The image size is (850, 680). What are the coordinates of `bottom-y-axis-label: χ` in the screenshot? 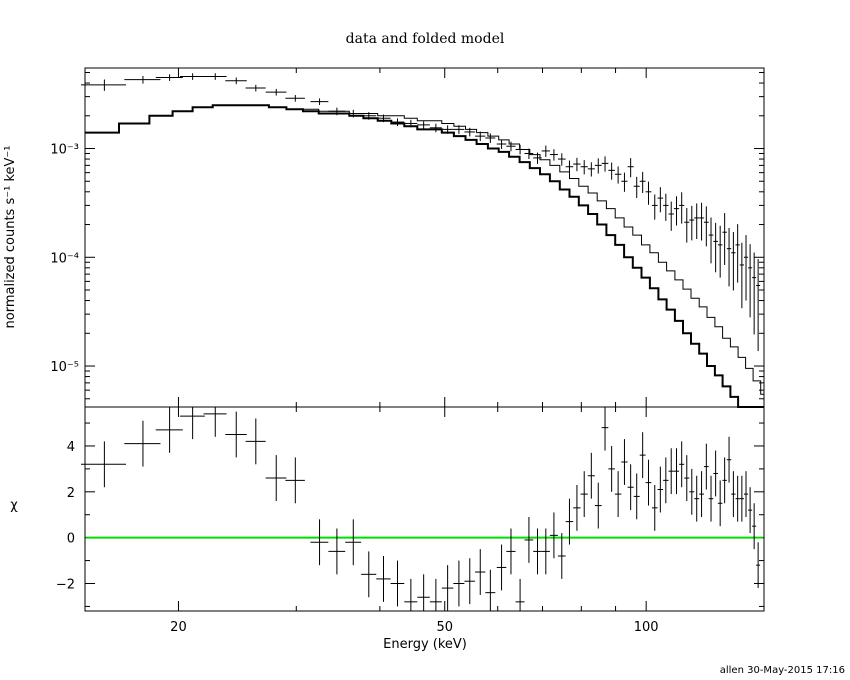 It's located at (14, 505).